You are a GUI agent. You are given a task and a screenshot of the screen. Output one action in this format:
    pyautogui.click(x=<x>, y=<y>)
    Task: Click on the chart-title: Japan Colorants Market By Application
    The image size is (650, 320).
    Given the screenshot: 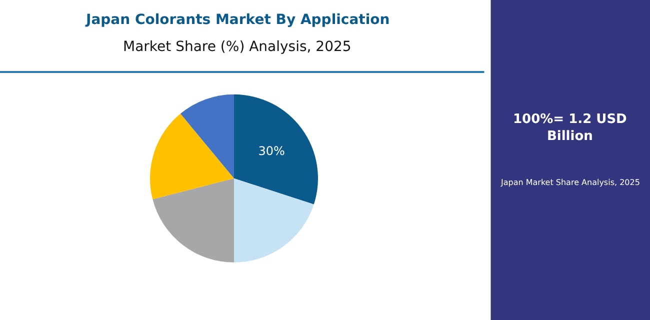 What is the action you would take?
    pyautogui.click(x=237, y=20)
    